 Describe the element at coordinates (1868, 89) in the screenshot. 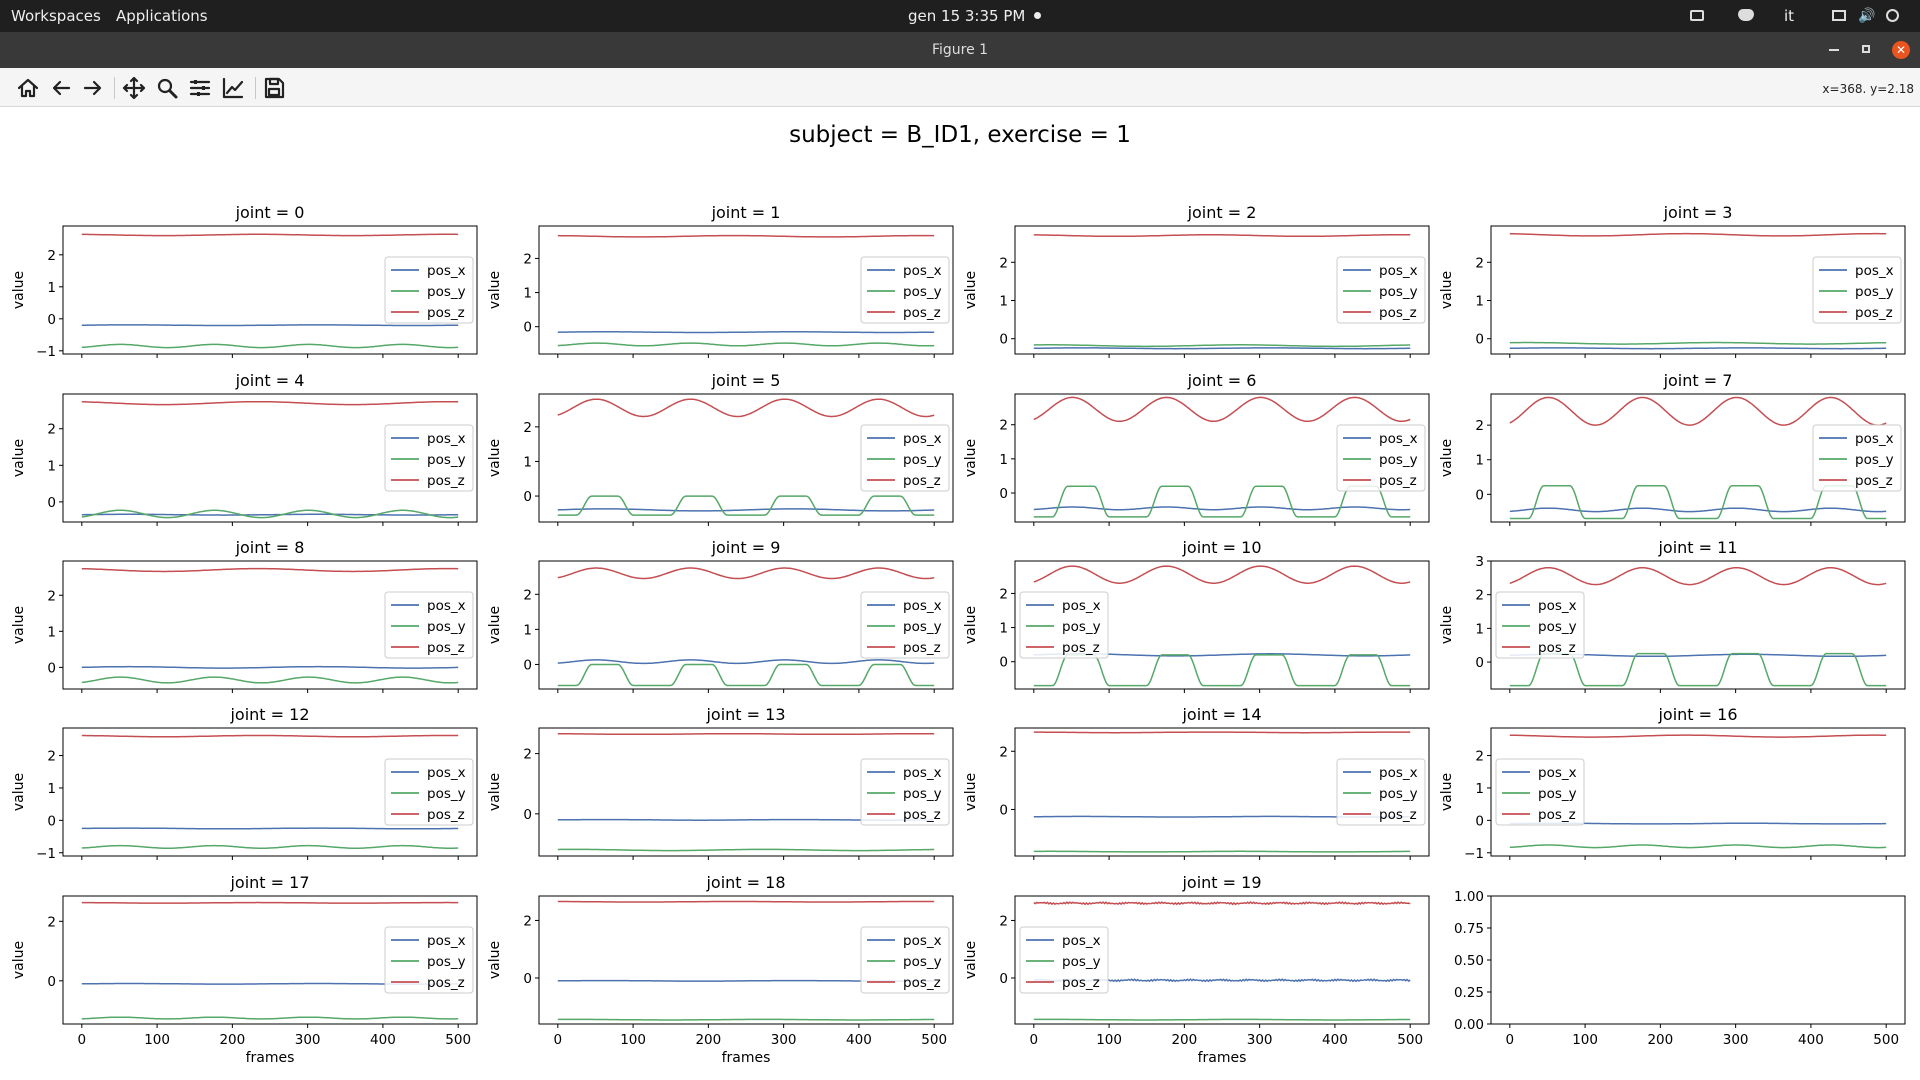

I see `cursor-coordinates: x=368. y=2.18` at that location.